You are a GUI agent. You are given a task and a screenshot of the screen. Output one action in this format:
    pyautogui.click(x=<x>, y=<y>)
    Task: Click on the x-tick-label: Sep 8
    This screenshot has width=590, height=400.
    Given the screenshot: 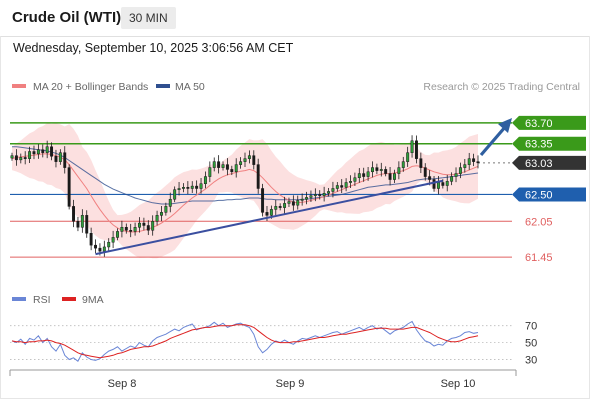 What is the action you would take?
    pyautogui.click(x=122, y=384)
    